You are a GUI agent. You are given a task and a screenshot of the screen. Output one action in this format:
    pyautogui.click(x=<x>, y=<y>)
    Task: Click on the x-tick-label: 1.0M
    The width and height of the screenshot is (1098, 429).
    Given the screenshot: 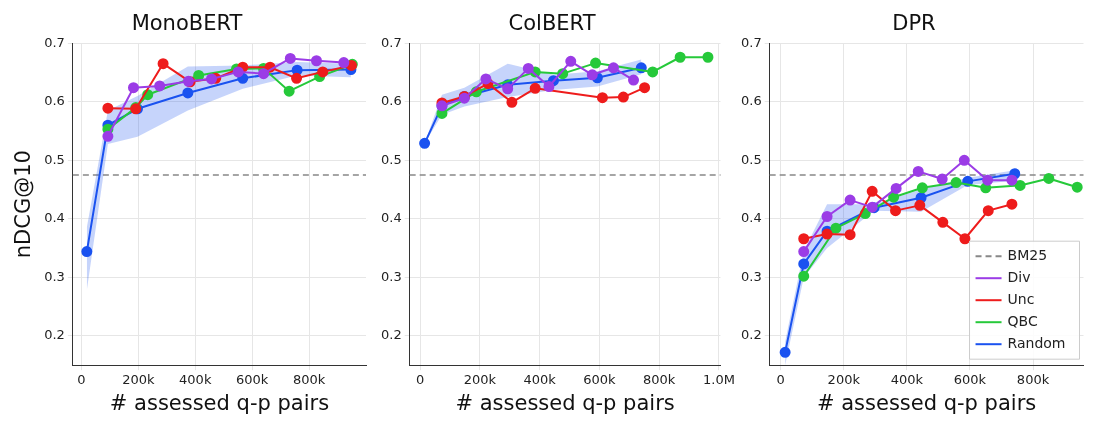 What is the action you would take?
    pyautogui.click(x=719, y=380)
    